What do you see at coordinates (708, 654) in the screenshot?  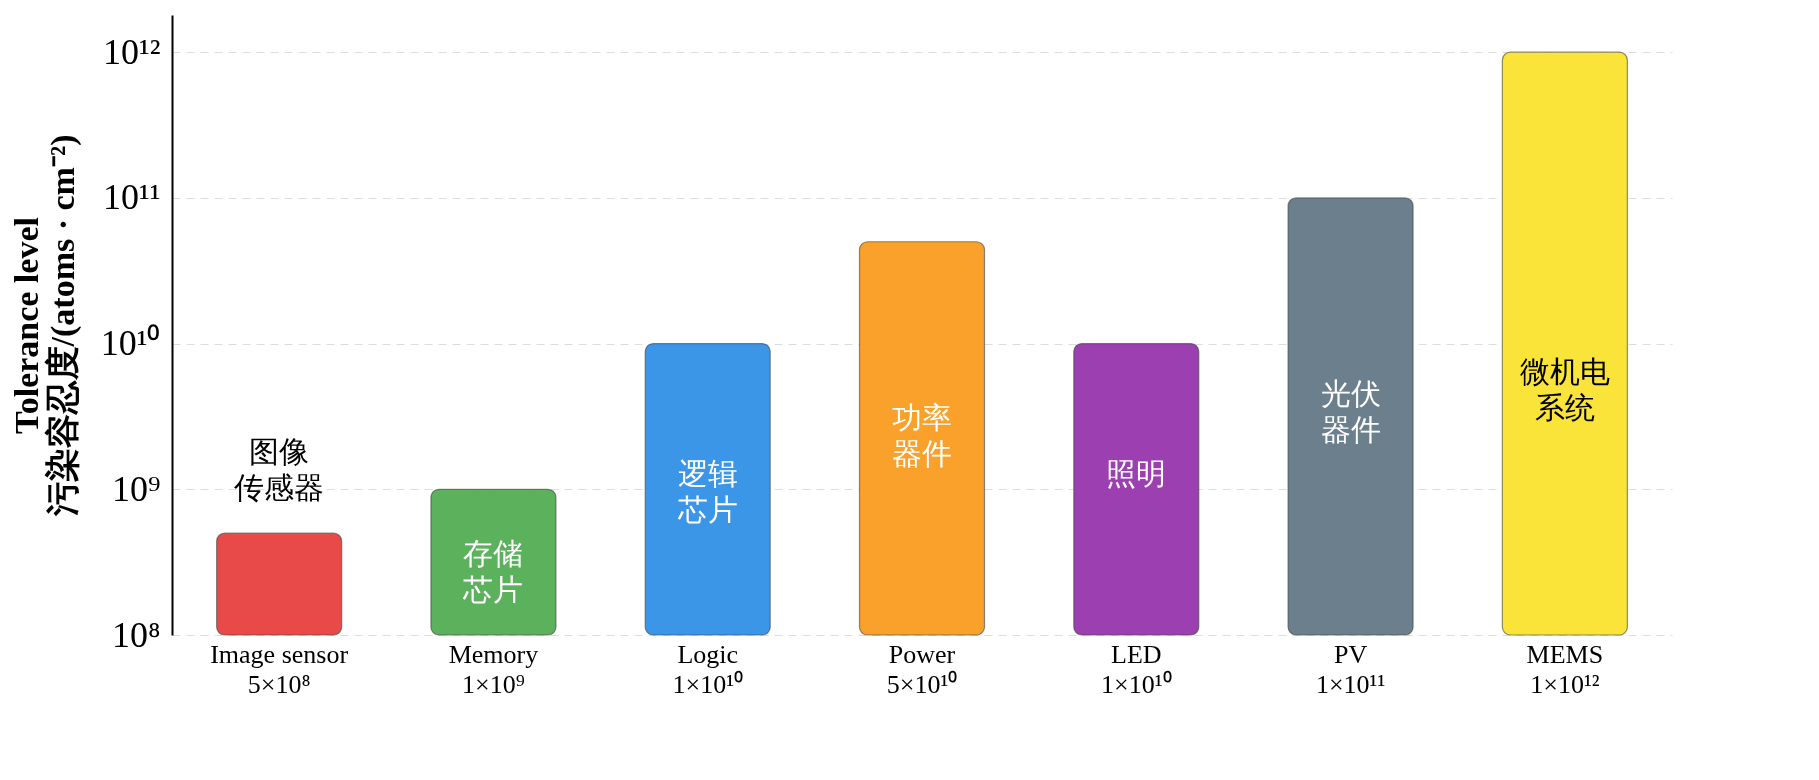 I see `x-tick-label: Logic` at bounding box center [708, 654].